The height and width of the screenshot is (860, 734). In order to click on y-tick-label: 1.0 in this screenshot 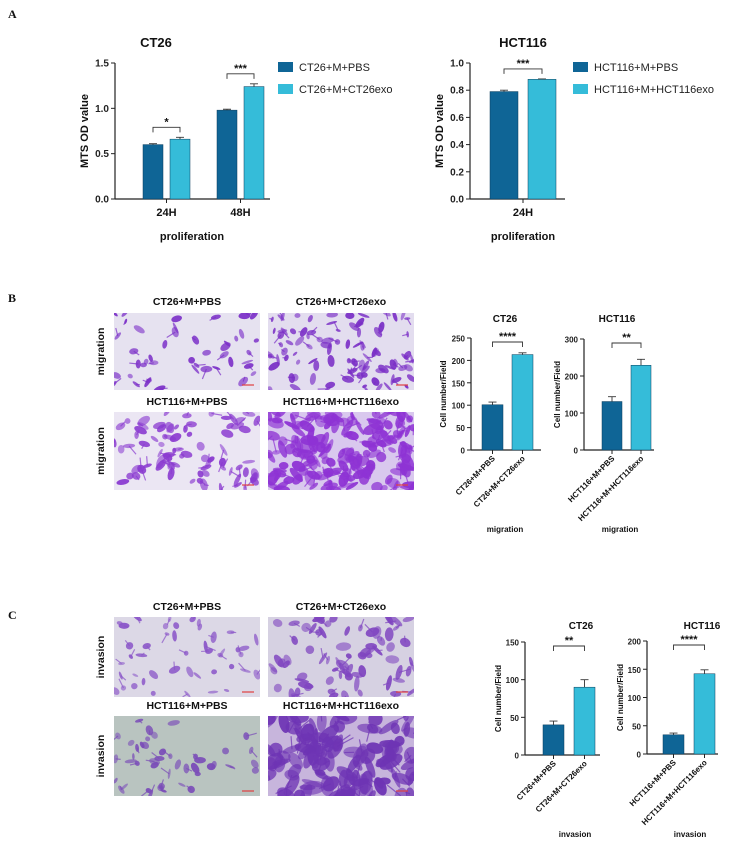, I will do `click(457, 64)`.